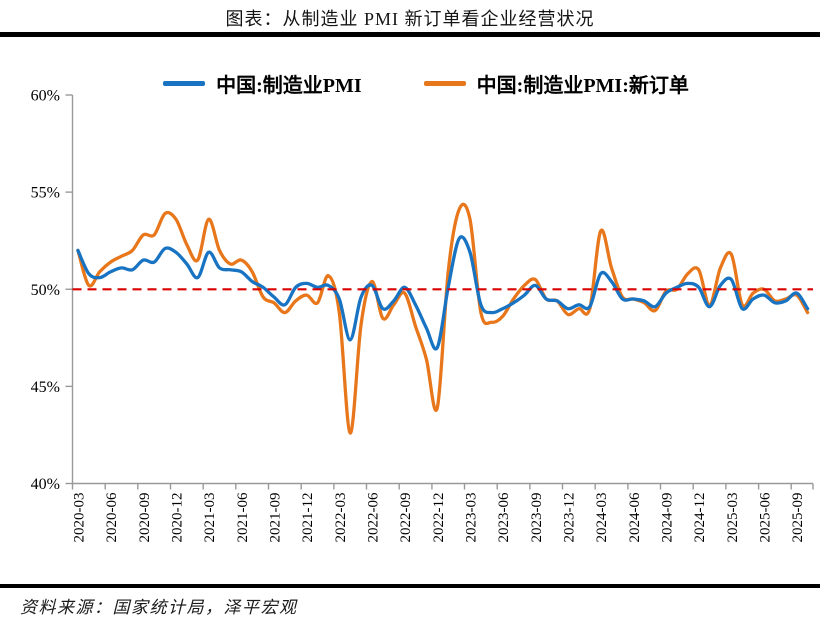 The height and width of the screenshot is (630, 820). I want to click on x-tick-label: 2020-09, so click(145, 518).